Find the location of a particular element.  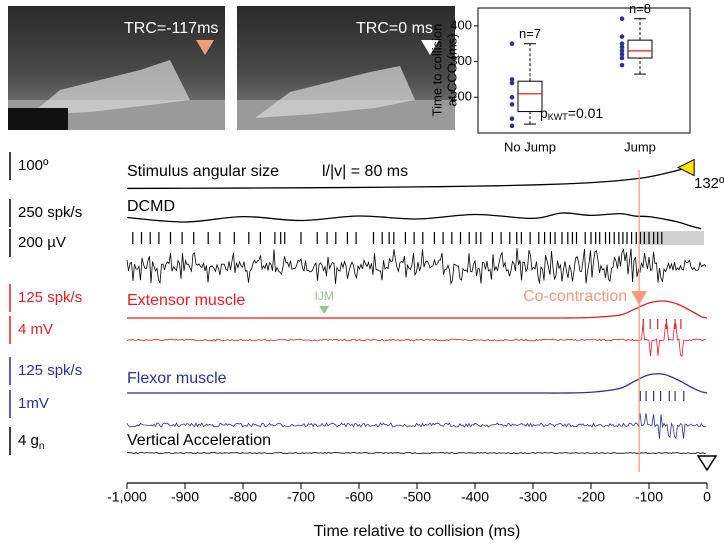

category-label: No Jump is located at coordinates (530, 146).